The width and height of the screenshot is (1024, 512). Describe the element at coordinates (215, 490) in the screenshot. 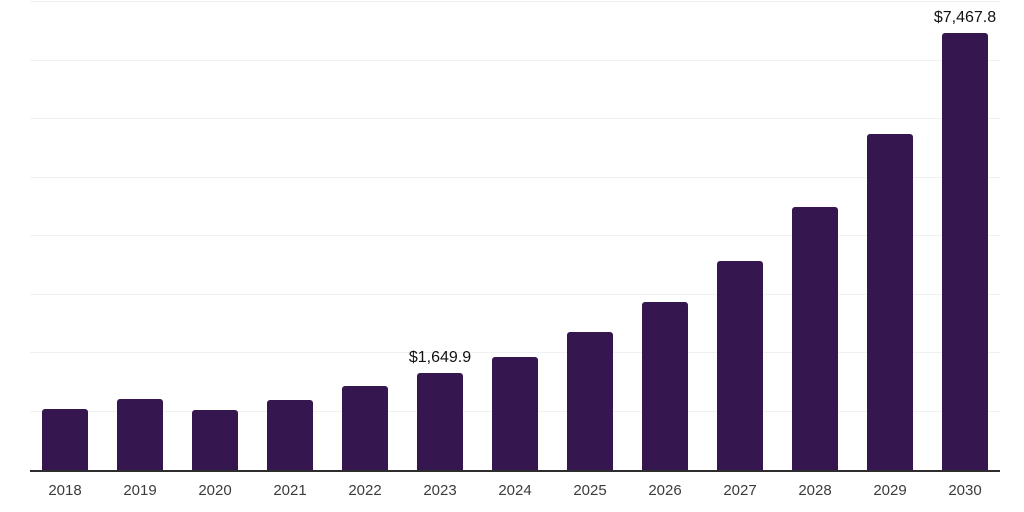

I see `x-axis-label: 2020` at that location.